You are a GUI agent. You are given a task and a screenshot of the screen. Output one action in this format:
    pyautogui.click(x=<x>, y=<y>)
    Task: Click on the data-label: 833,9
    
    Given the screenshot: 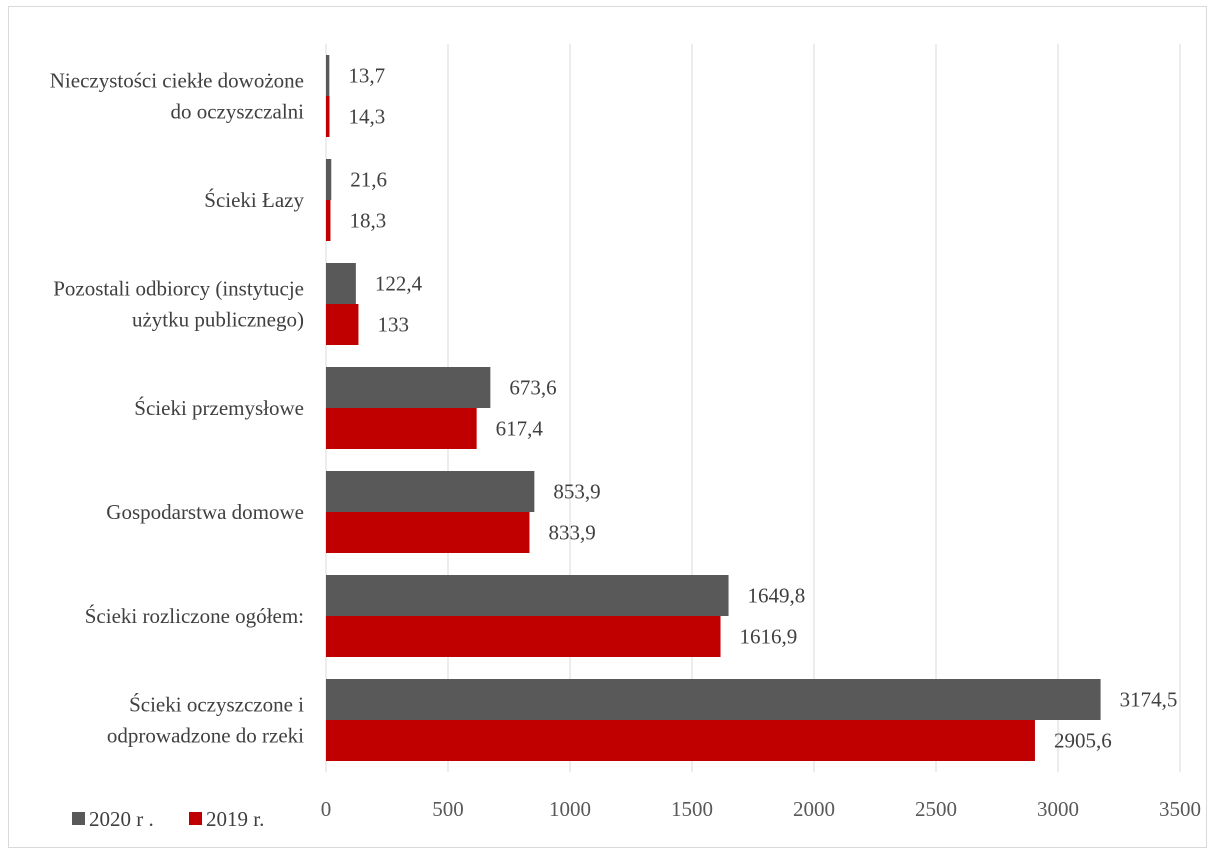 What is the action you would take?
    pyautogui.click(x=571, y=533)
    